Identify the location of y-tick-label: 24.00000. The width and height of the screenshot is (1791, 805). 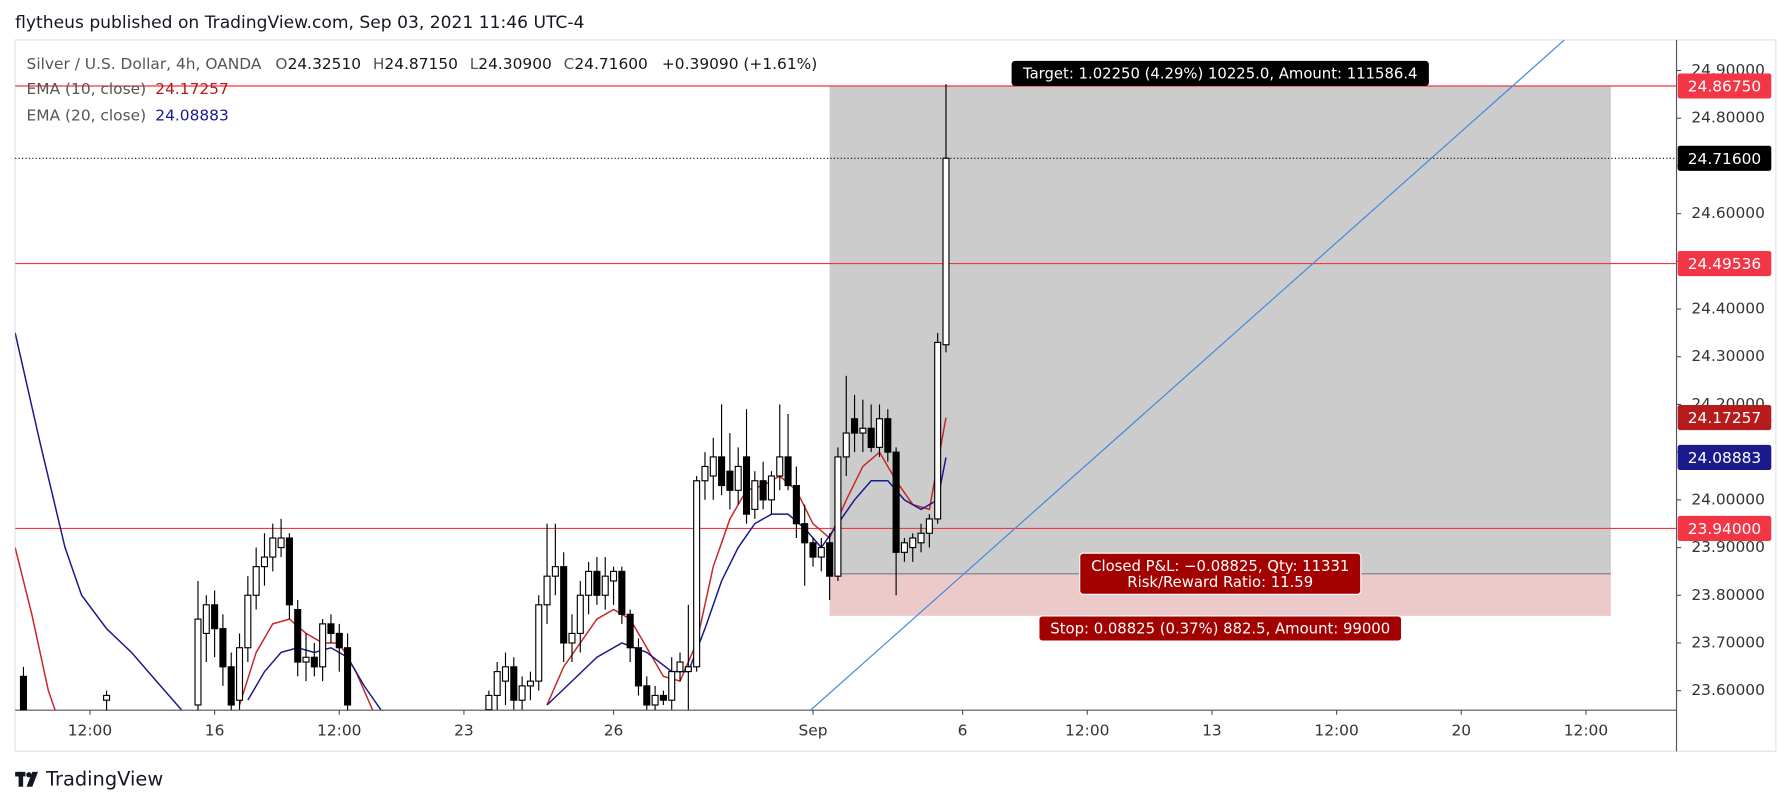
(1728, 499).